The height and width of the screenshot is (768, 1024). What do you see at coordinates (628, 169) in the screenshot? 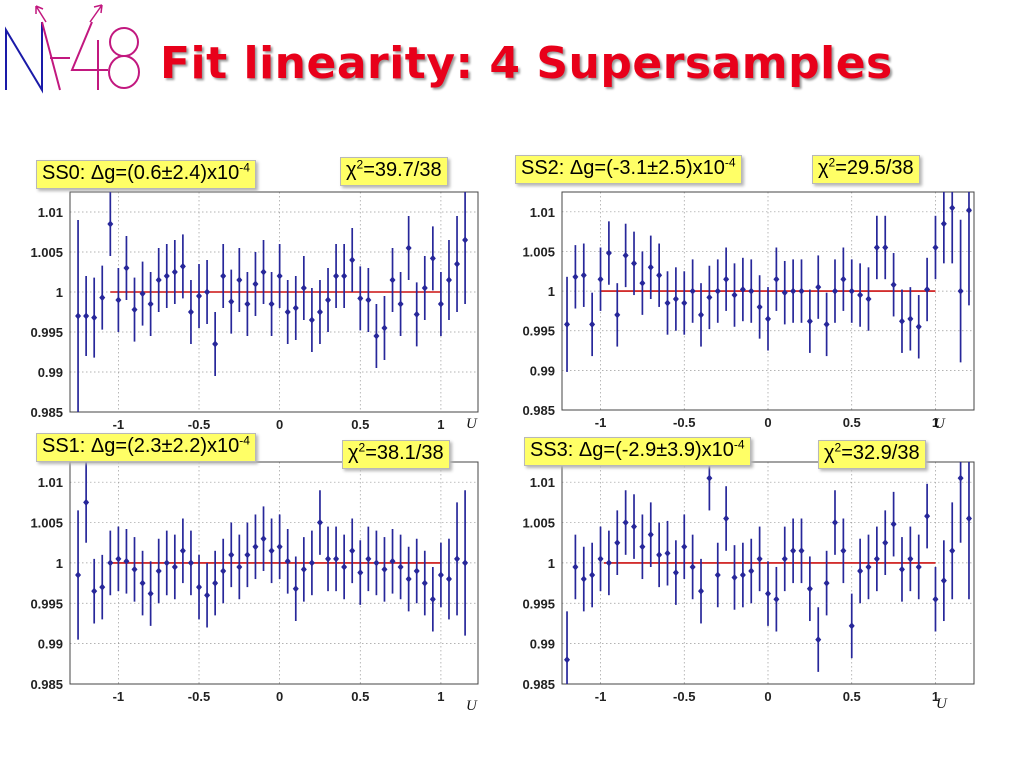
I see `ss2-asymmetry-label: SS2: Δg=(-3.1±2.5)x10-4` at bounding box center [628, 169].